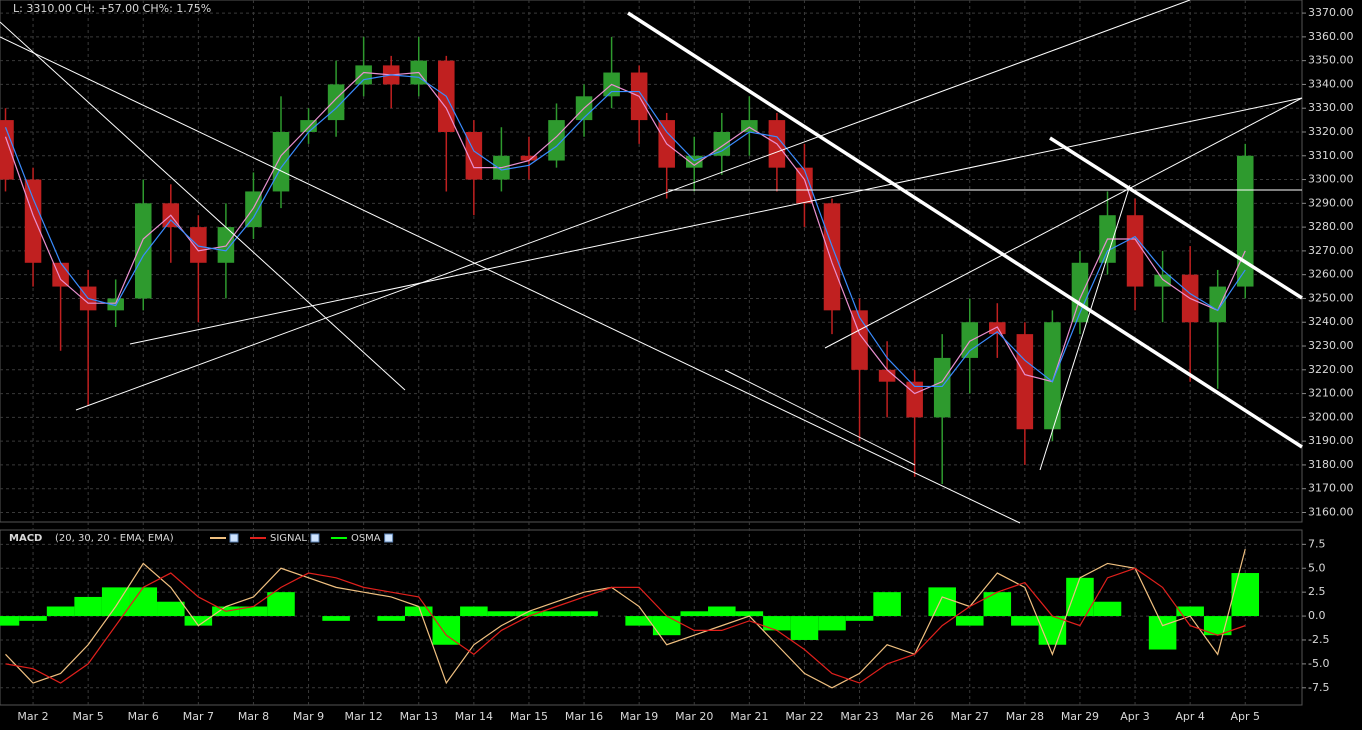  I want to click on y-tick-label: 5.0, so click(1317, 567).